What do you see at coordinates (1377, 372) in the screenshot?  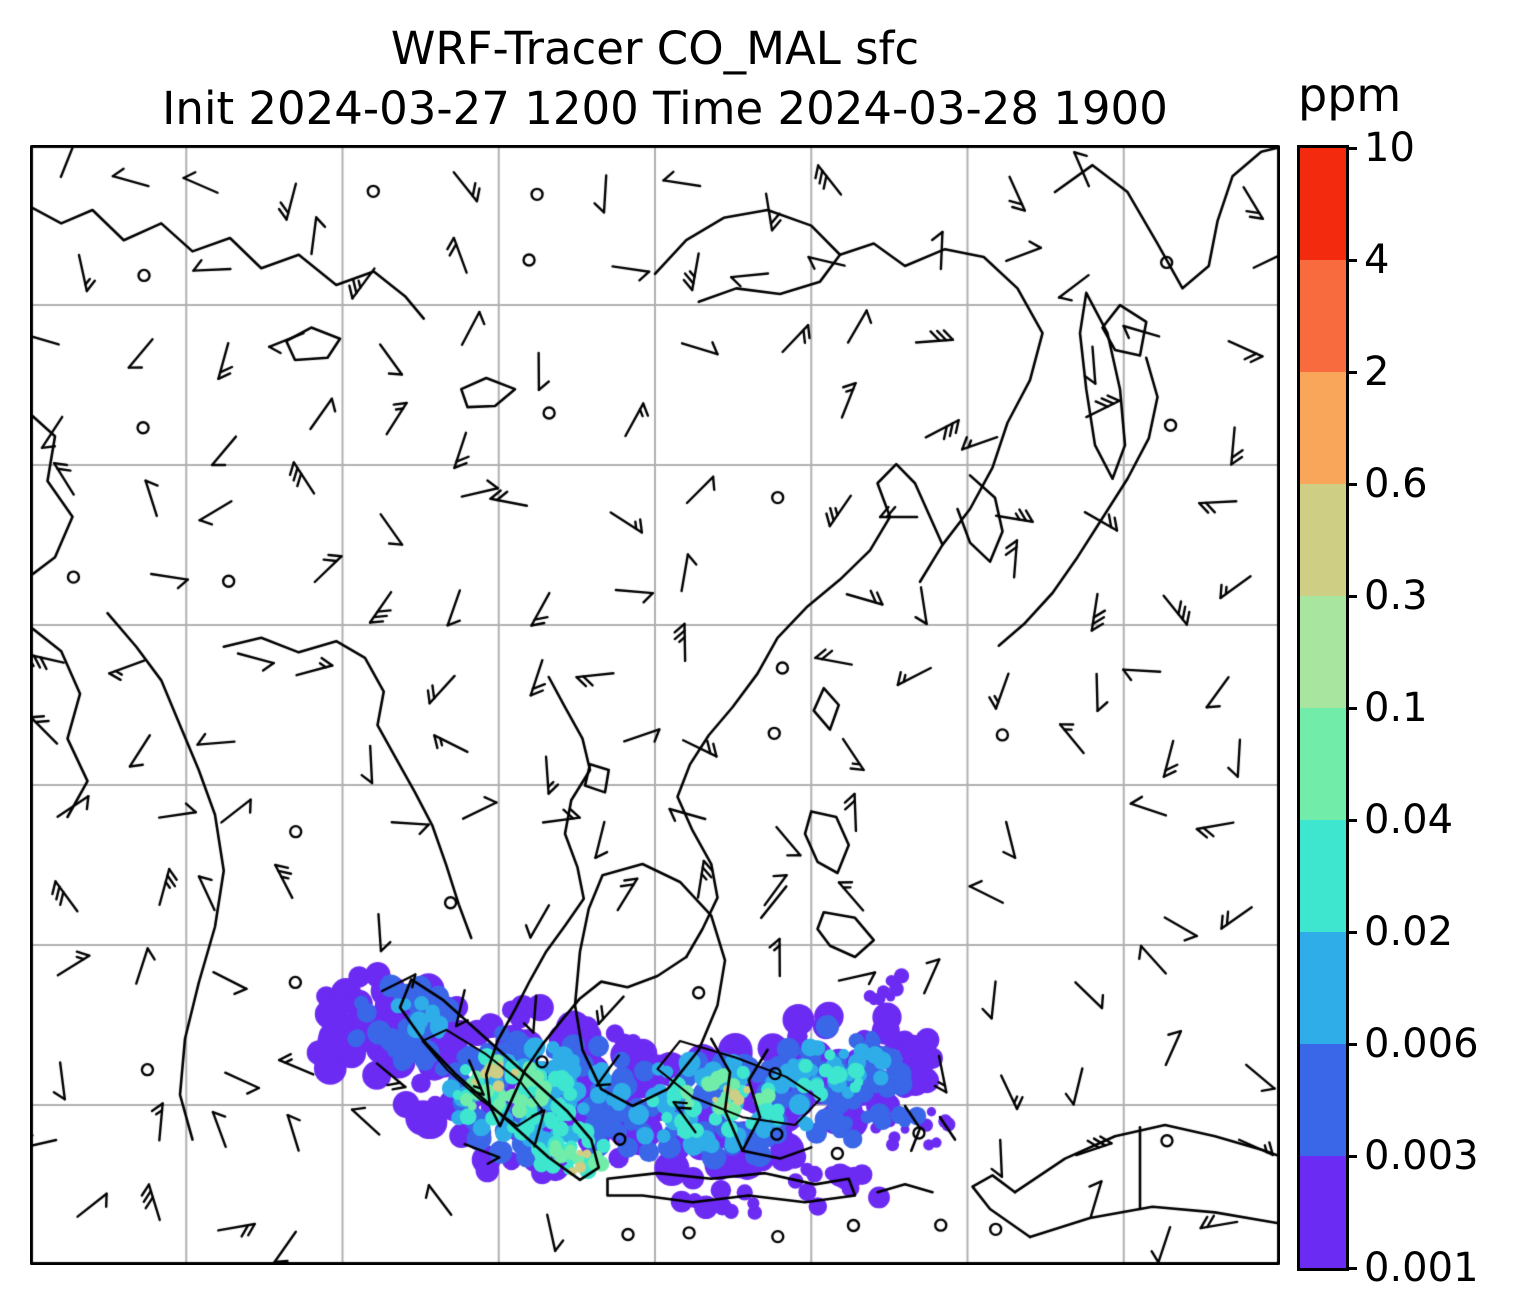 I see `colorbar-tick-label: 2` at bounding box center [1377, 372].